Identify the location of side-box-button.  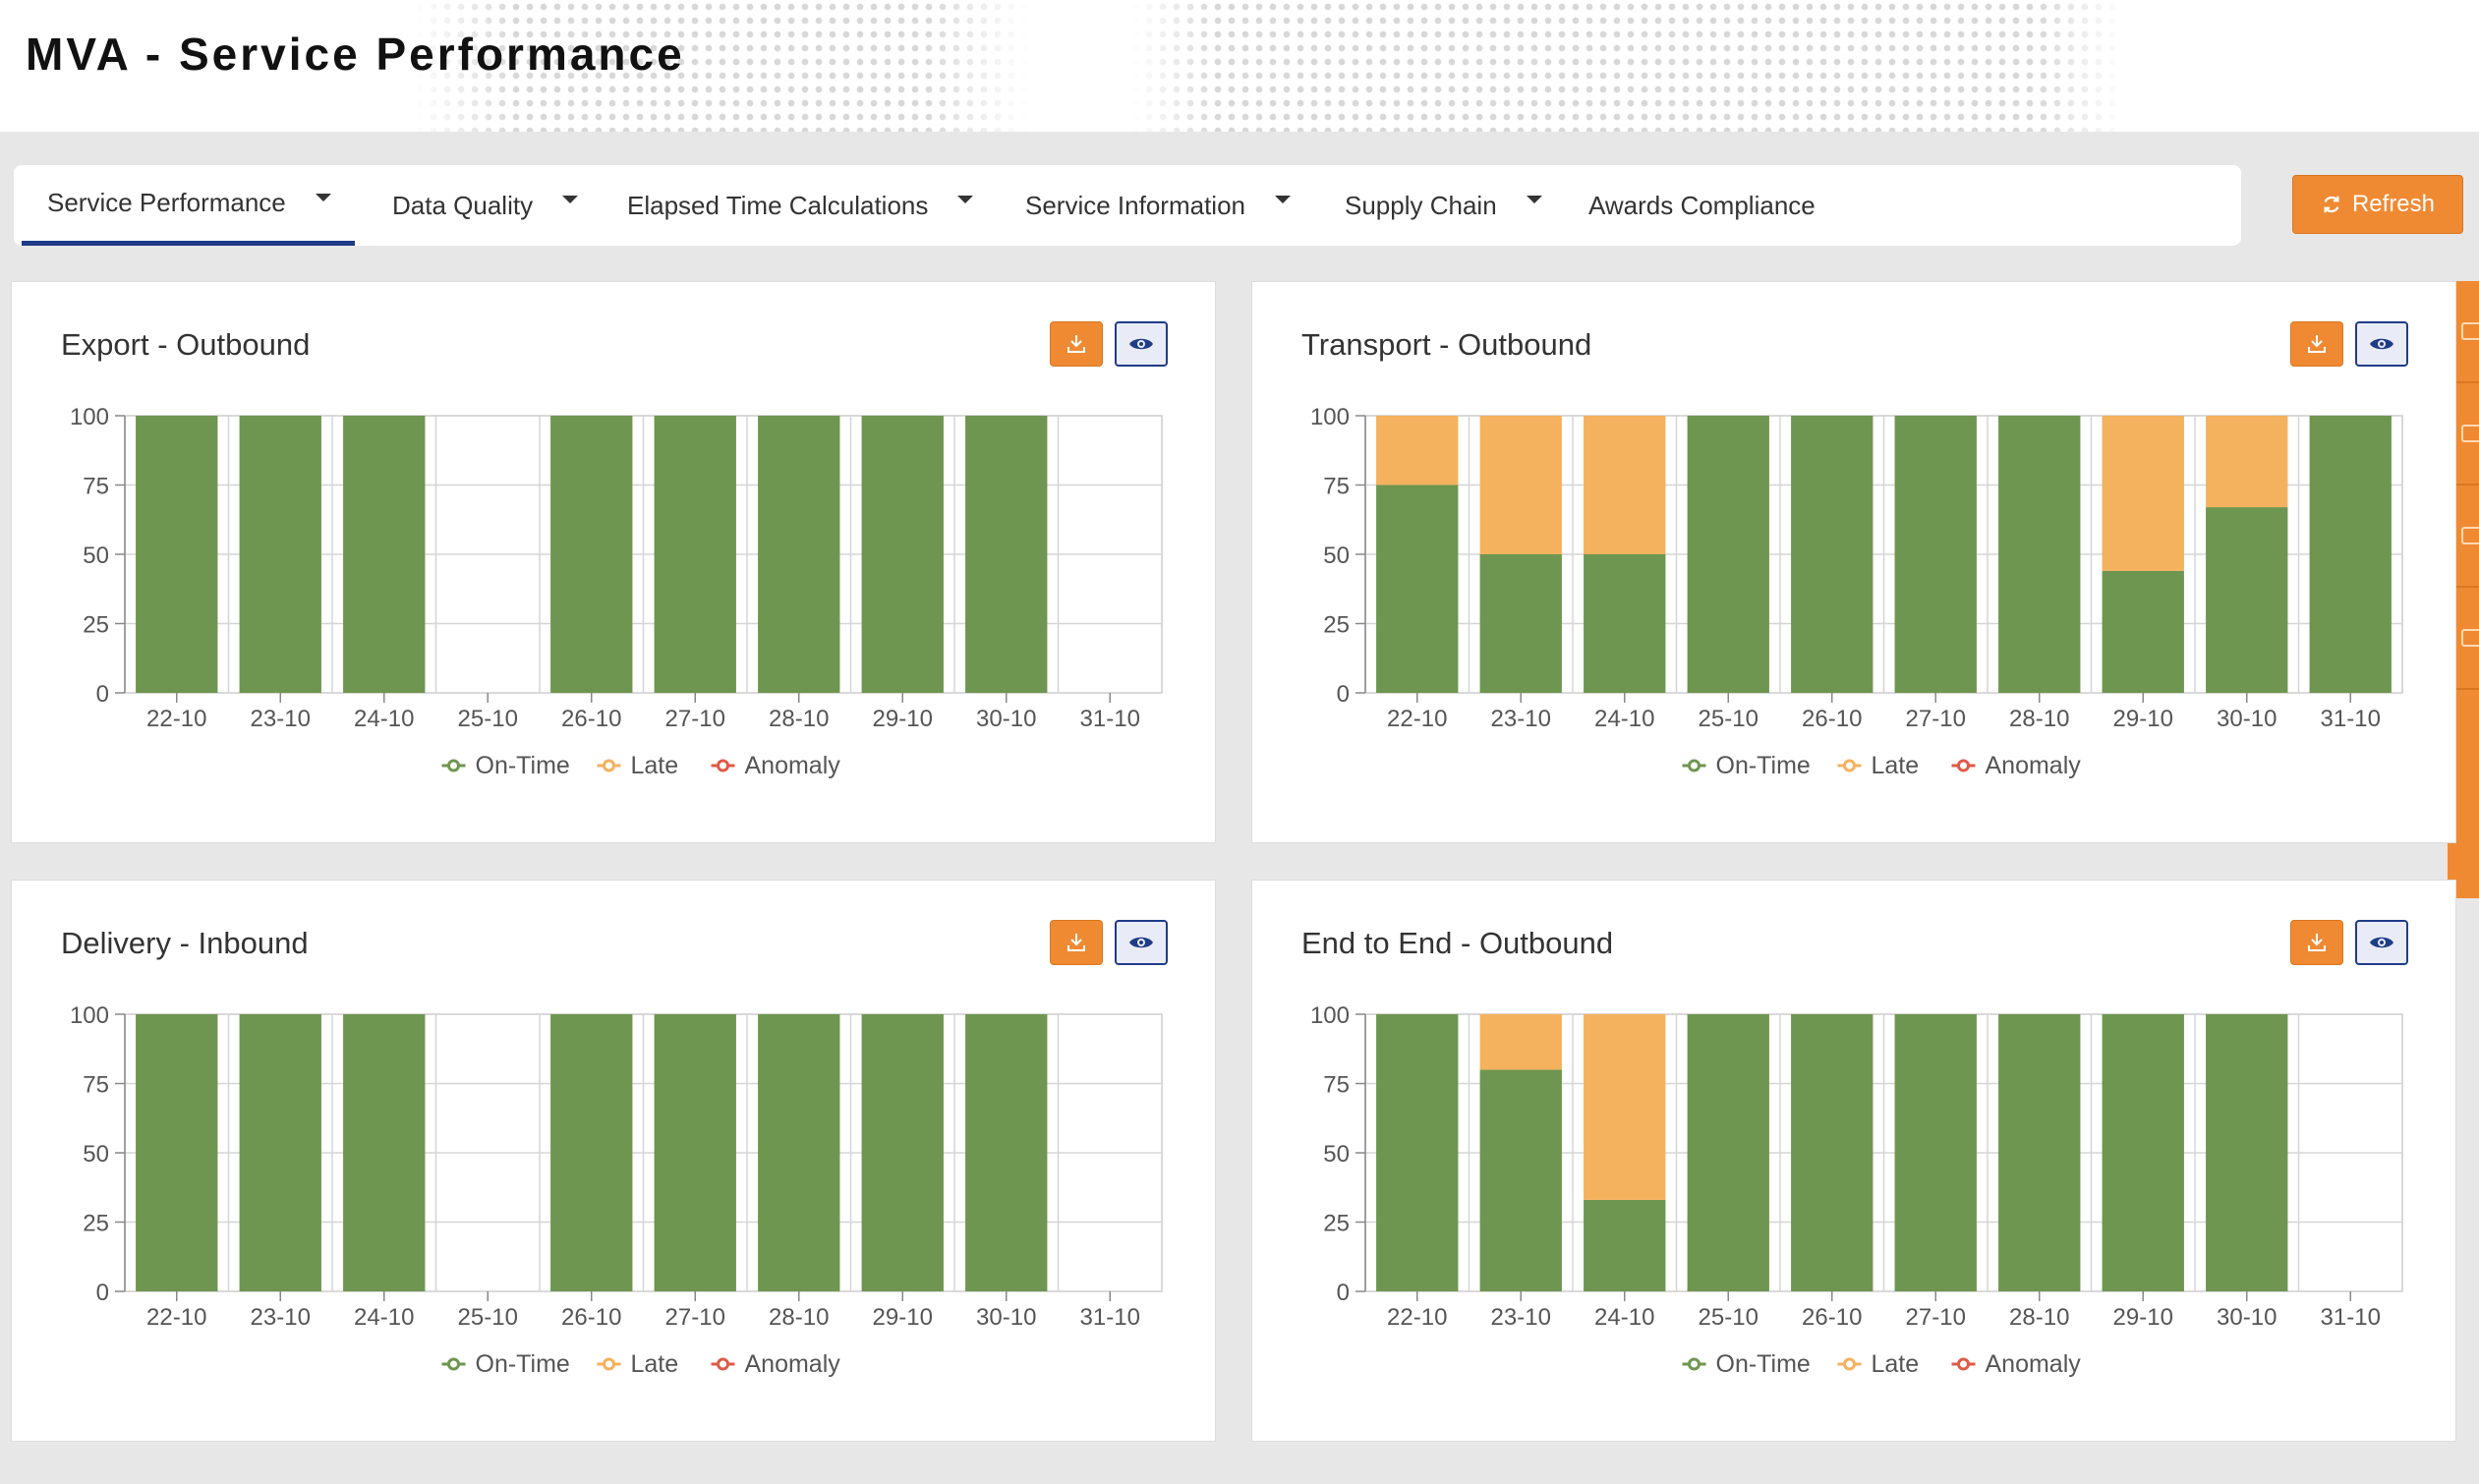
(2463, 536).